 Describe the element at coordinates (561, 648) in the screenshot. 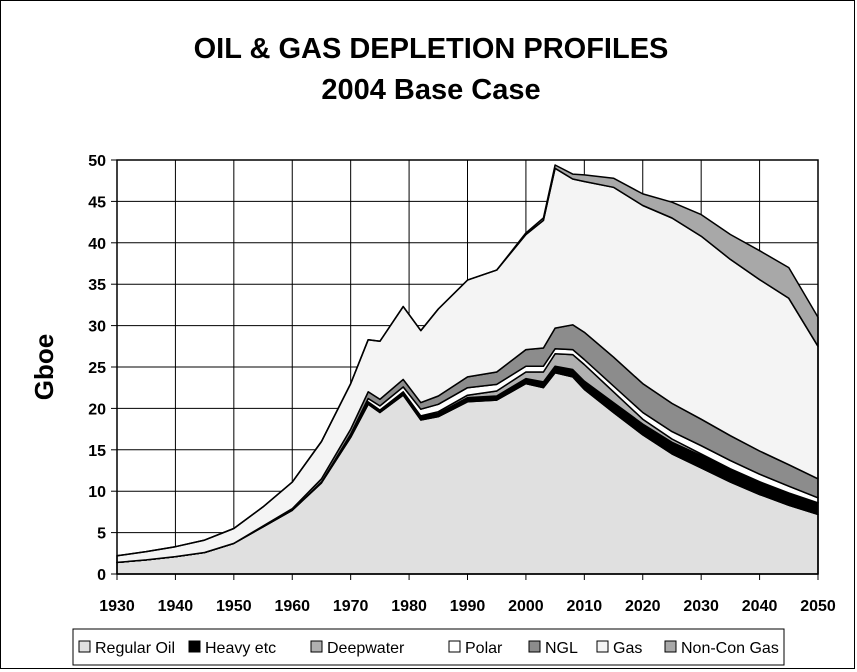

I see `legend-label-ngl: NGL` at that location.